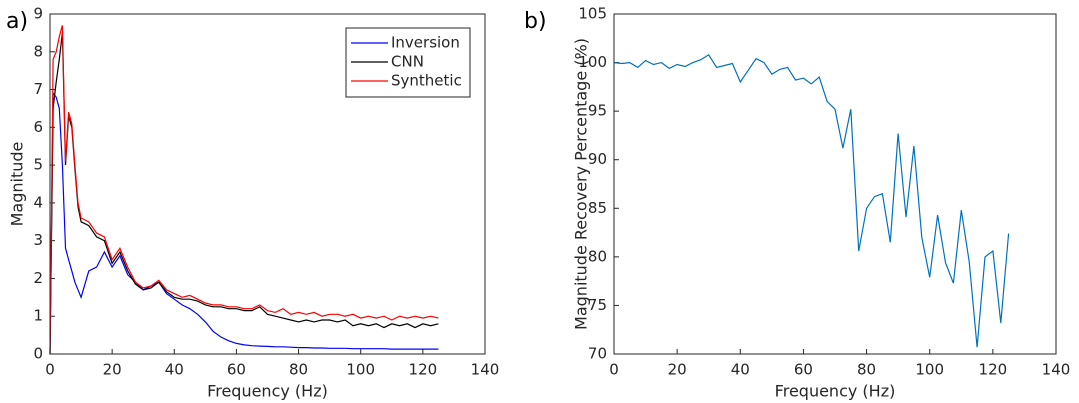  What do you see at coordinates (535, 21) in the screenshot?
I see `panel-label: b)` at bounding box center [535, 21].